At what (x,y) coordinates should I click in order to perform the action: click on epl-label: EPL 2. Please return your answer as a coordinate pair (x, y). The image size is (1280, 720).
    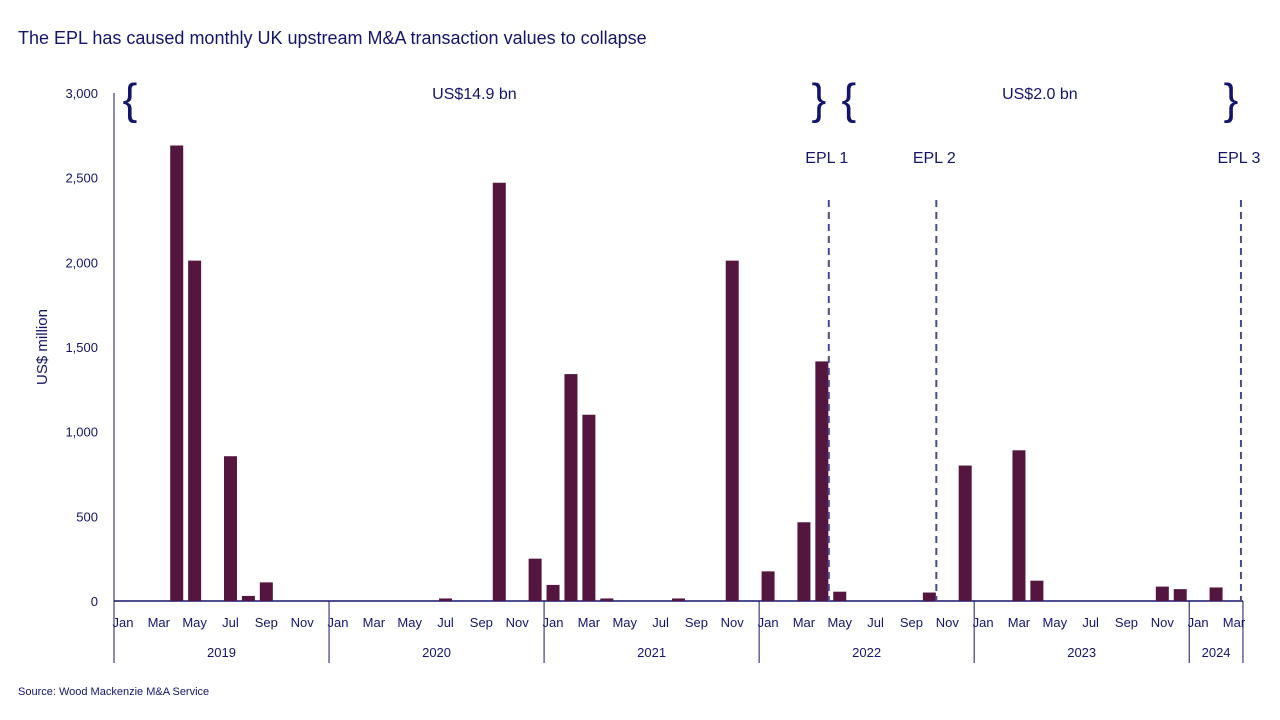
    Looking at the image, I should click on (934, 158).